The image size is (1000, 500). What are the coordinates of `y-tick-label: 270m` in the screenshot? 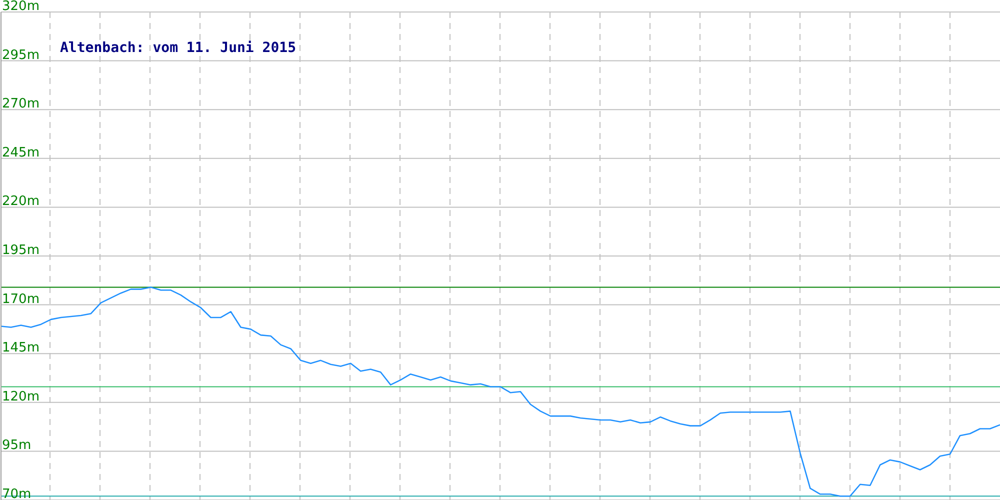 It's located at (21, 104).